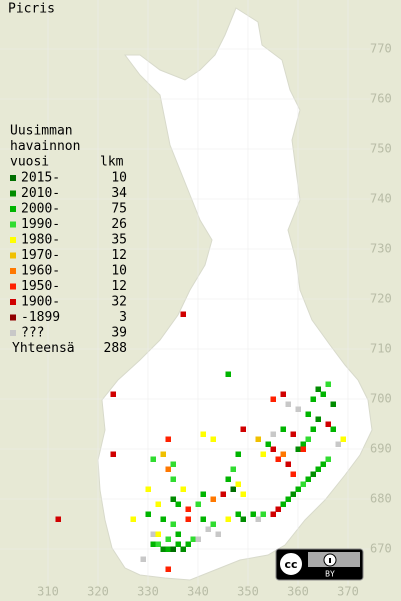 The height and width of the screenshot is (601, 401). What do you see at coordinates (98, 592) in the screenshot?
I see `x-tick-label: 320` at bounding box center [98, 592].